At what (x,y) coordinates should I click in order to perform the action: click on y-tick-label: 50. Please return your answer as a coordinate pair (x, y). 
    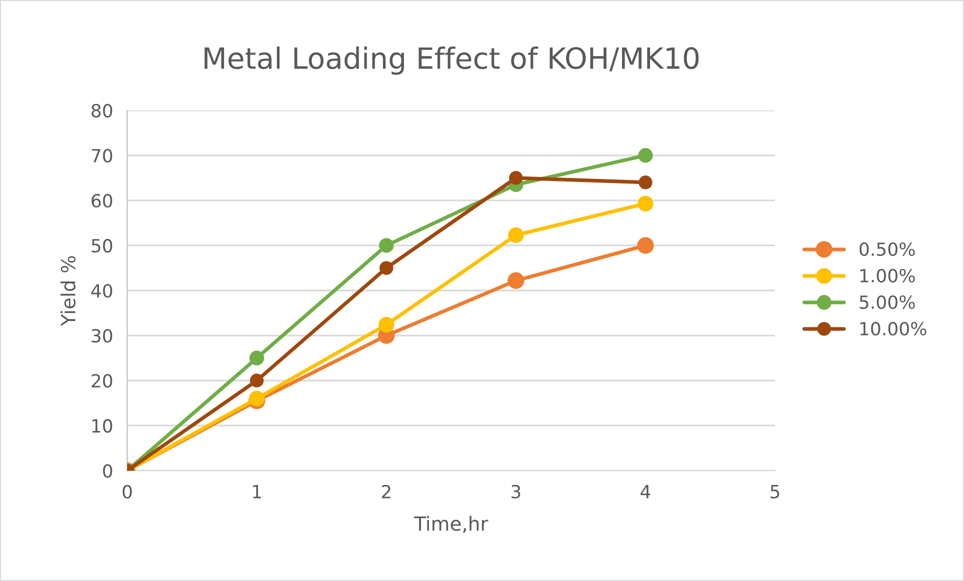
    Looking at the image, I should click on (102, 245).